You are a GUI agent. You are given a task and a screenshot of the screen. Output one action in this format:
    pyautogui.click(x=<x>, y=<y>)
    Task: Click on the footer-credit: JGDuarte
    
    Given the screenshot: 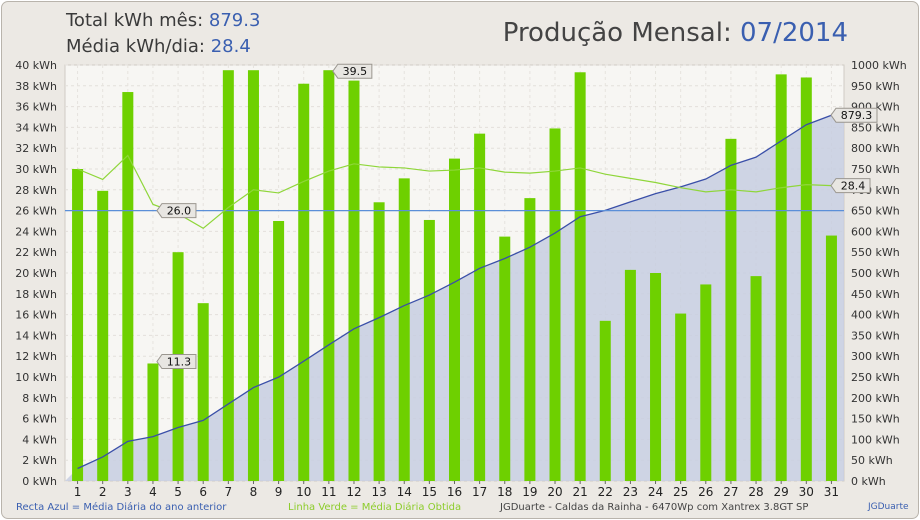 What is the action you would take?
    pyautogui.click(x=888, y=507)
    